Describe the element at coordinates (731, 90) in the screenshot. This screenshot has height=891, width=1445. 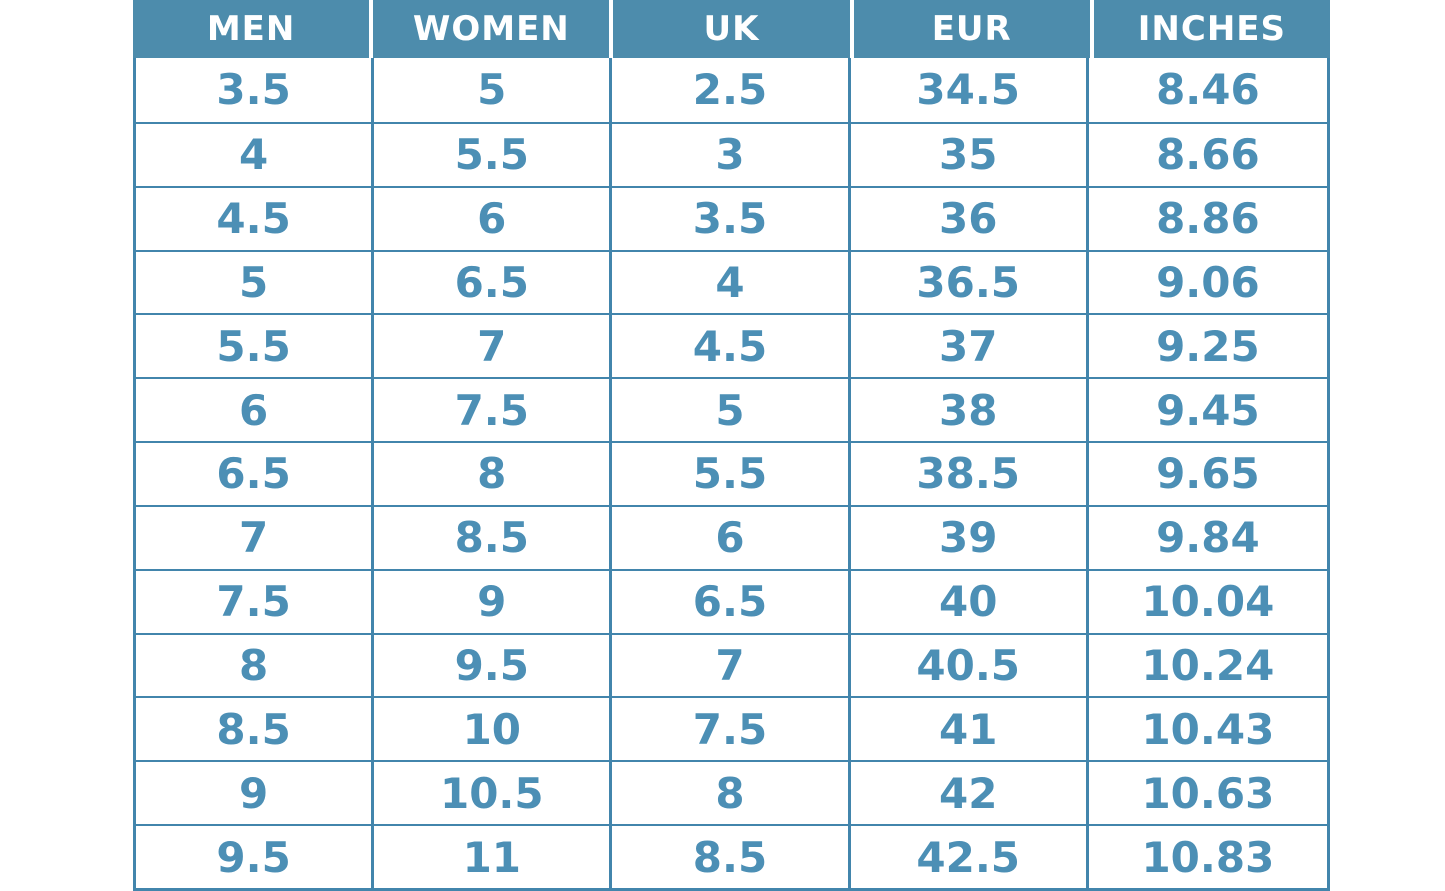
I see `table-cell: 2.5` at that location.